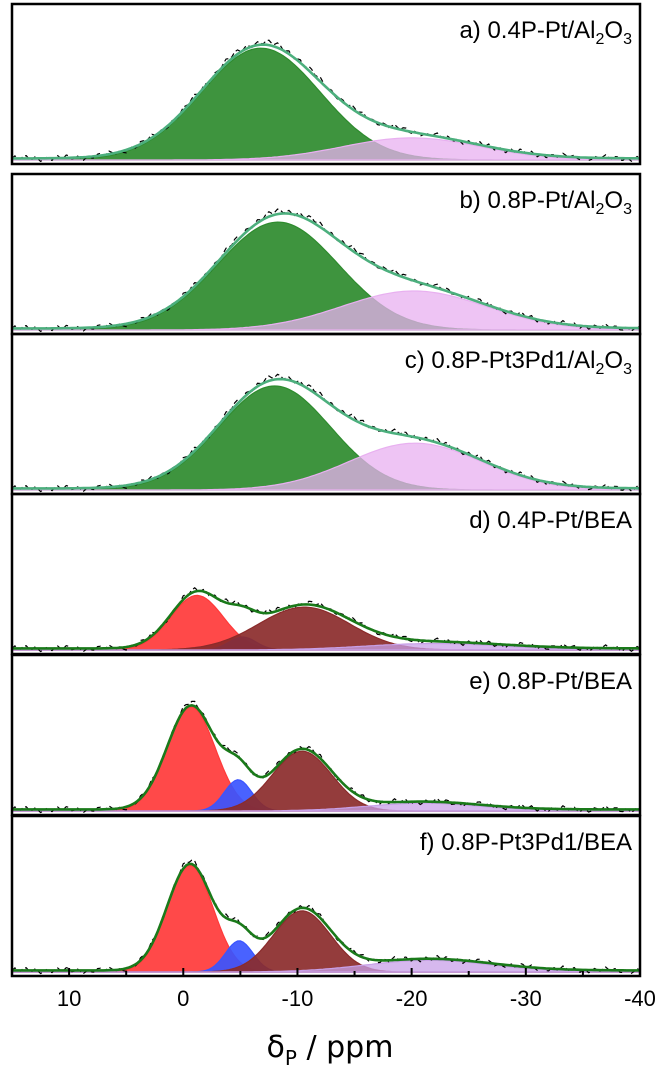 The image size is (664, 1065). I want to click on panel-1-frame, so click(326, 84).